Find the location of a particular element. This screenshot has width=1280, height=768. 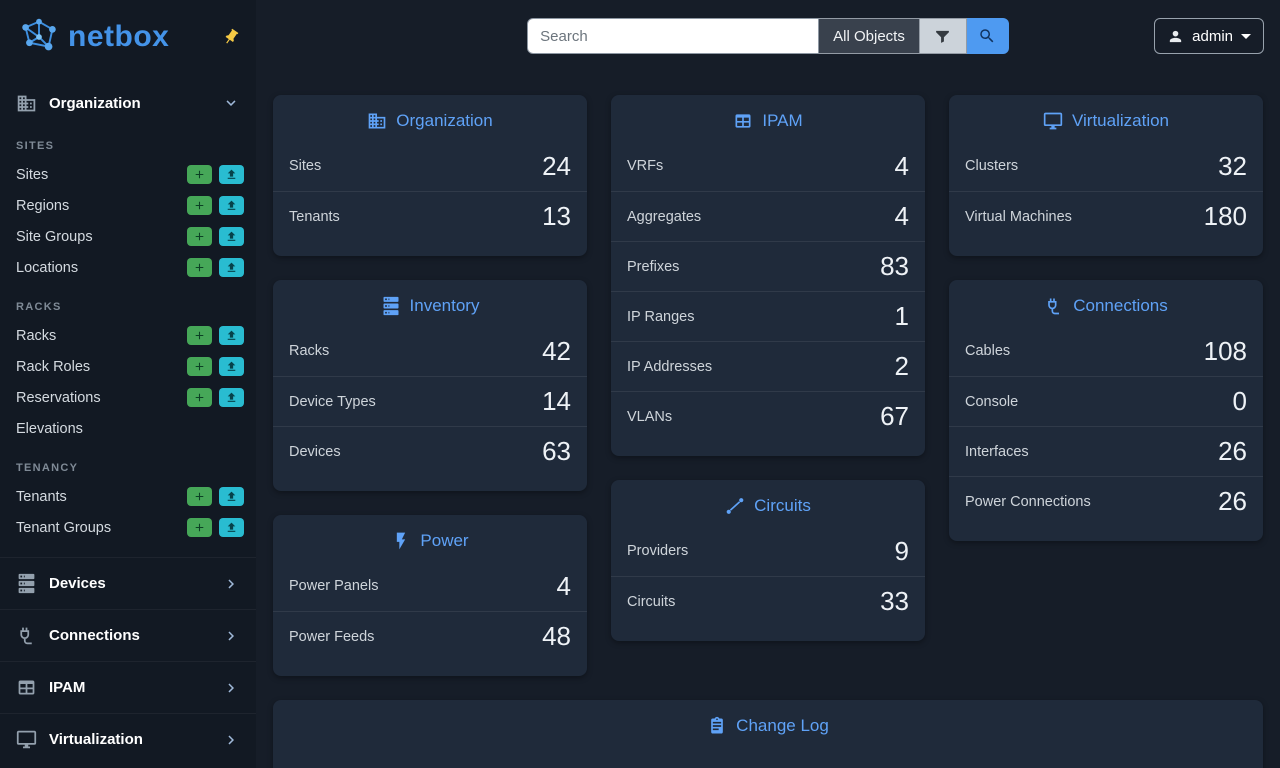

card-power: Power Power Panels 4 Power Feeds 48 is located at coordinates (430, 595).